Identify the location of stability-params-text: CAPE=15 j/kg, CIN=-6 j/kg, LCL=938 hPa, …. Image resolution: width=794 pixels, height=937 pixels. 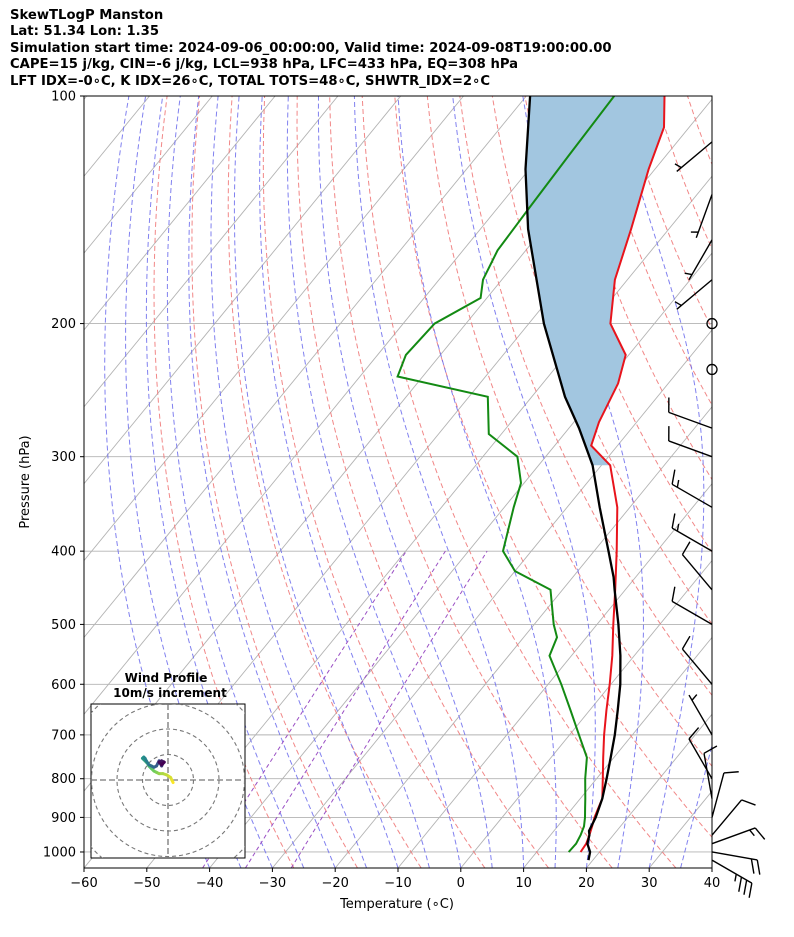
(264, 65).